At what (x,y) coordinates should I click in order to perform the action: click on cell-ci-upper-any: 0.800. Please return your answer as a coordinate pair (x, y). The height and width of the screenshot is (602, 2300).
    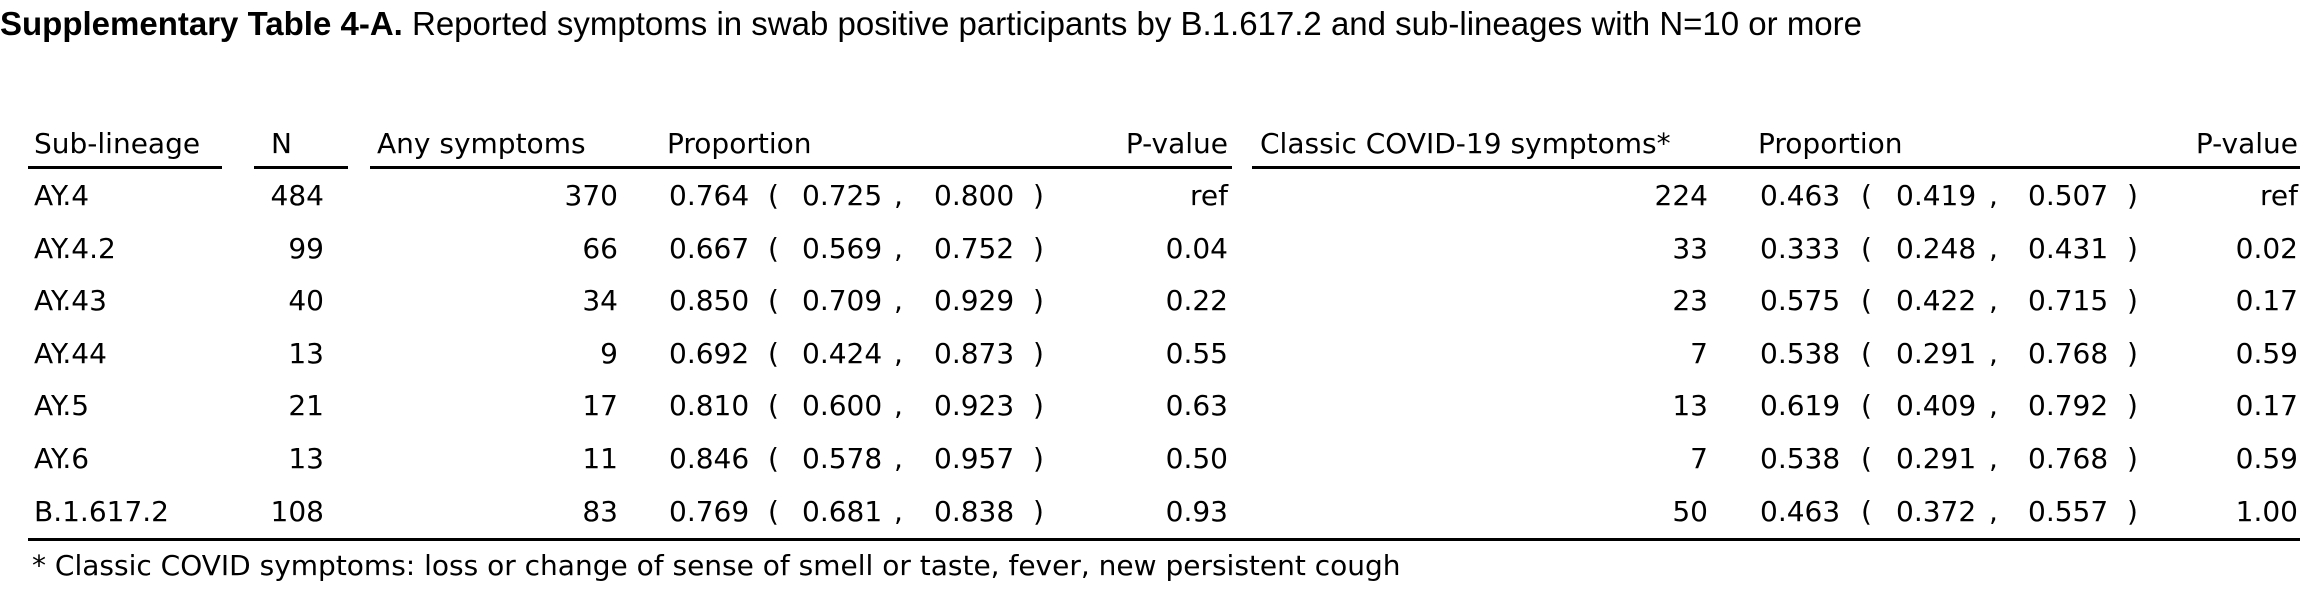
    Looking at the image, I should click on (974, 195).